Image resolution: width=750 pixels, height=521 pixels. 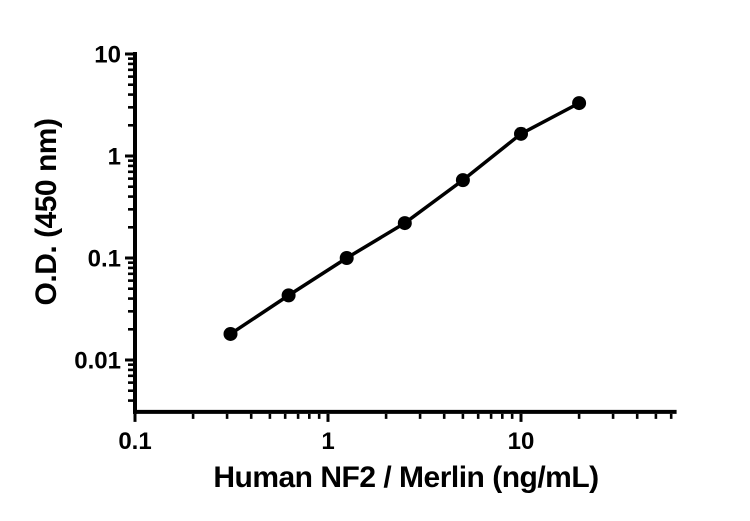 What do you see at coordinates (114, 157) in the screenshot?
I see `y-tick-label: 1` at bounding box center [114, 157].